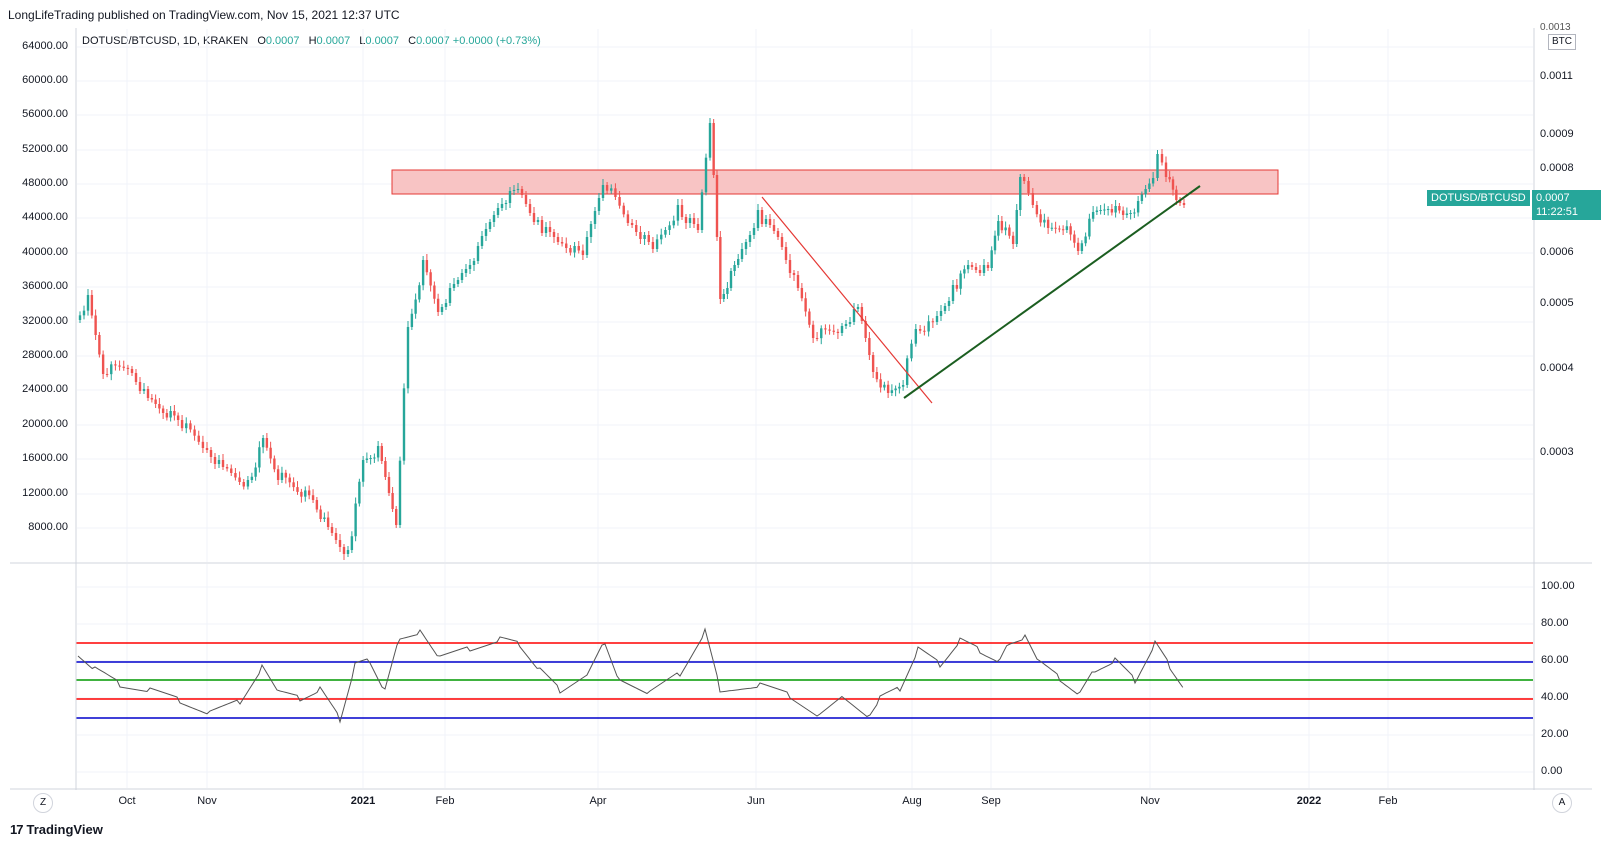 The width and height of the screenshot is (1601, 848). I want to click on currency-badge: BTC, so click(1562, 42).